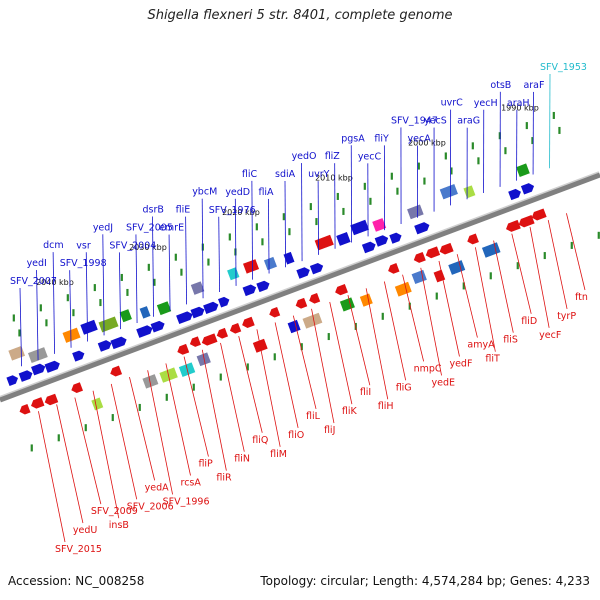  I want to click on gene-label: ybcM, so click(204, 192).